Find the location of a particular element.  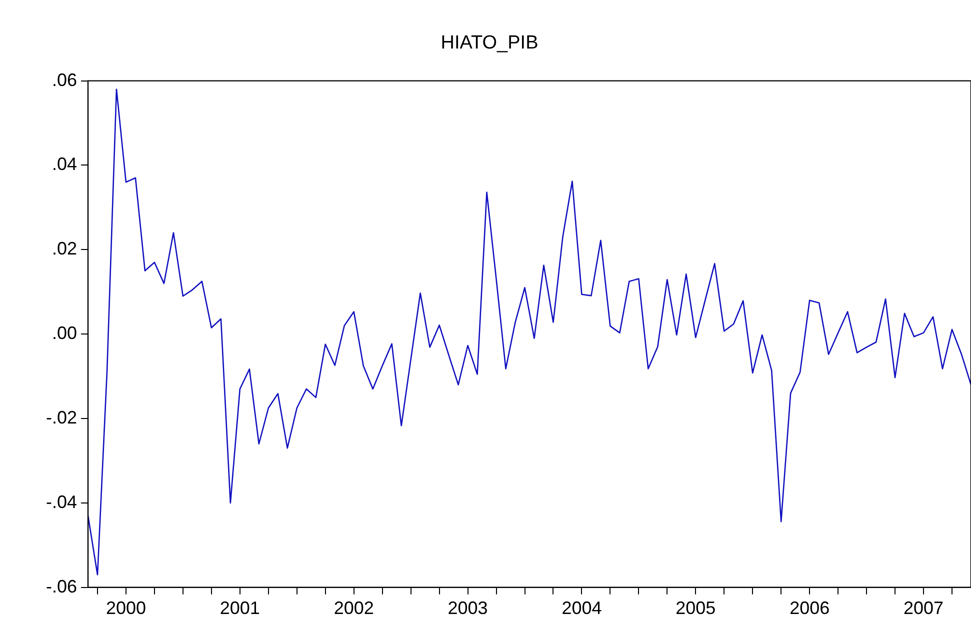

y-tick-label: -.02 is located at coordinates (61, 418).